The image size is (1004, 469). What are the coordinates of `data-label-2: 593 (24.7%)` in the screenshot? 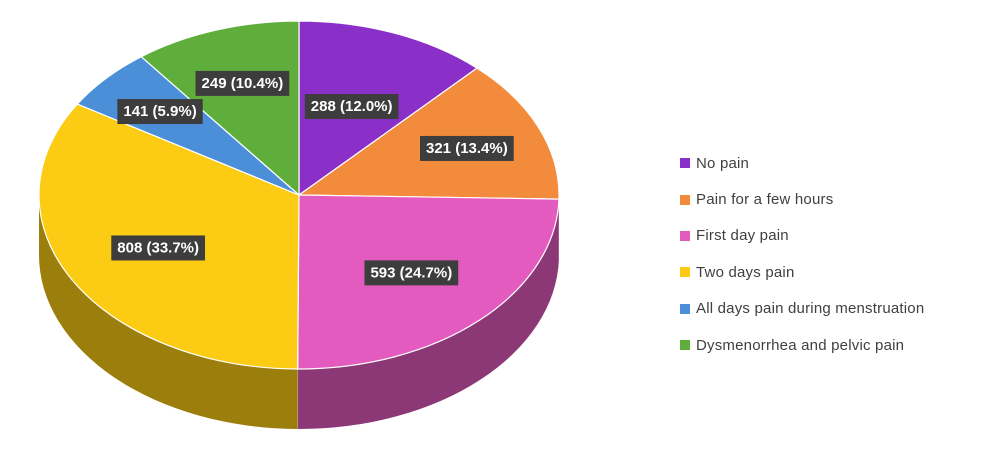 It's located at (411, 273).